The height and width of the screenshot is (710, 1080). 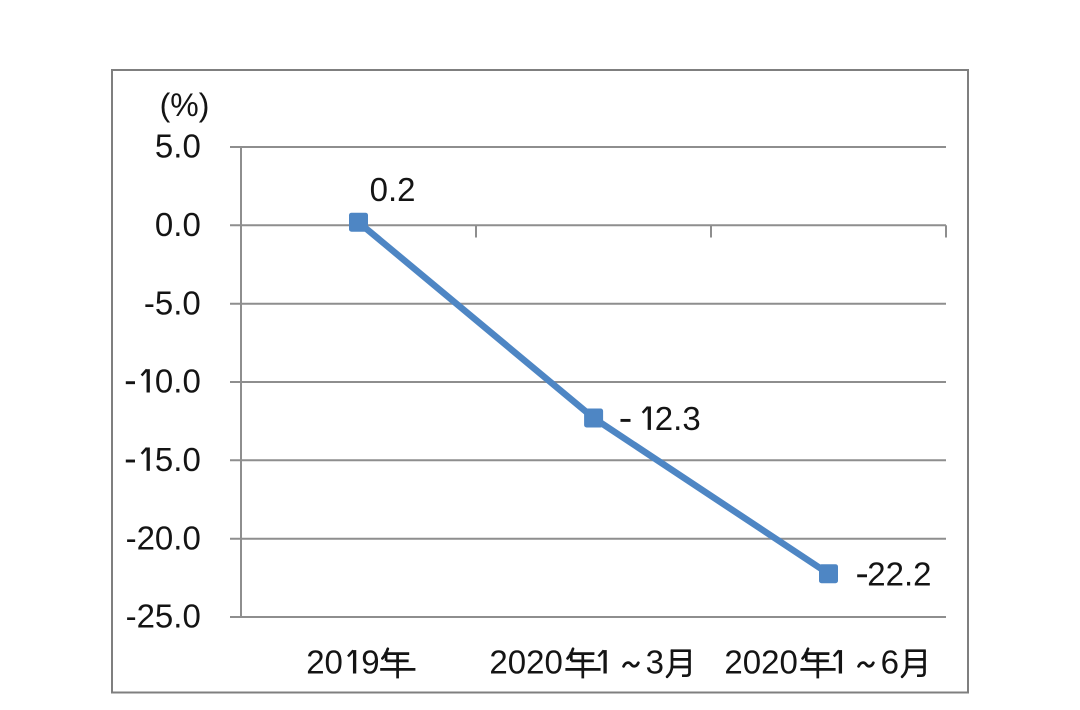 I want to click on svg-text: -20.0, so click(x=163, y=537).